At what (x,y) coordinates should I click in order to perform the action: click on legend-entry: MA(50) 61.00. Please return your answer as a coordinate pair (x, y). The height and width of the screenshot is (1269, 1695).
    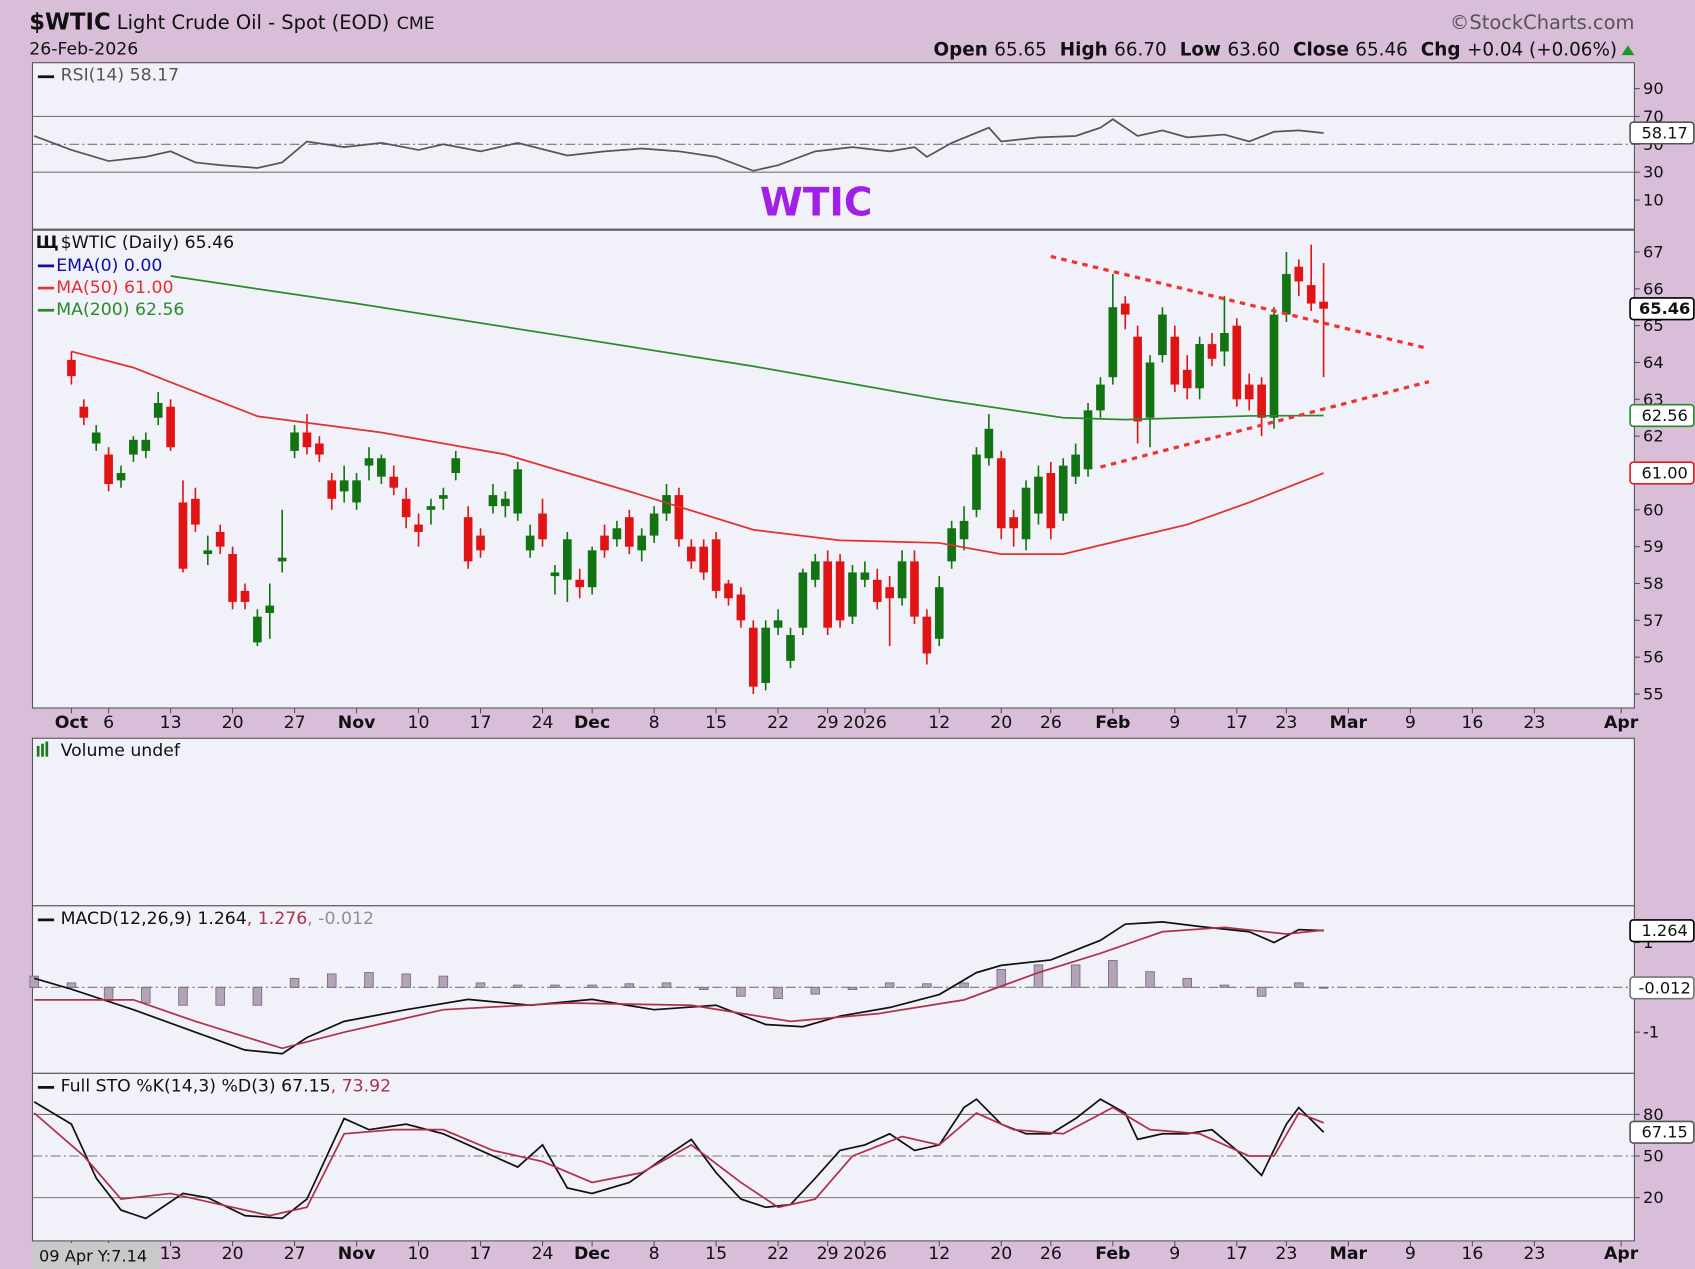
    Looking at the image, I should click on (114, 288).